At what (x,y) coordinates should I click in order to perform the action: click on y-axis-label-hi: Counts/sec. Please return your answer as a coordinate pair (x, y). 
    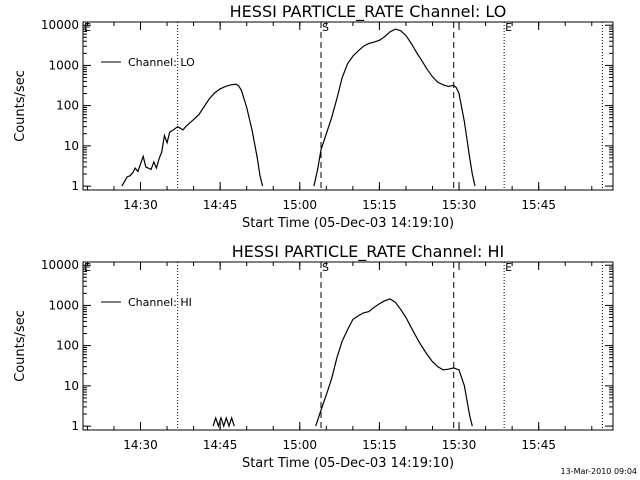
    Looking at the image, I should click on (20, 346).